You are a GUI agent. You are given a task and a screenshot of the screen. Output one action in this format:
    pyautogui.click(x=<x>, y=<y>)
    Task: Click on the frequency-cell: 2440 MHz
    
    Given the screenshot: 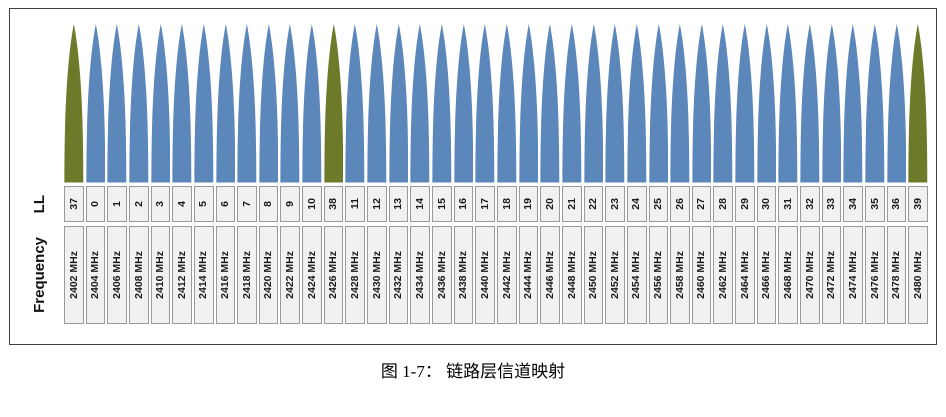 What is the action you would take?
    pyautogui.click(x=485, y=275)
    